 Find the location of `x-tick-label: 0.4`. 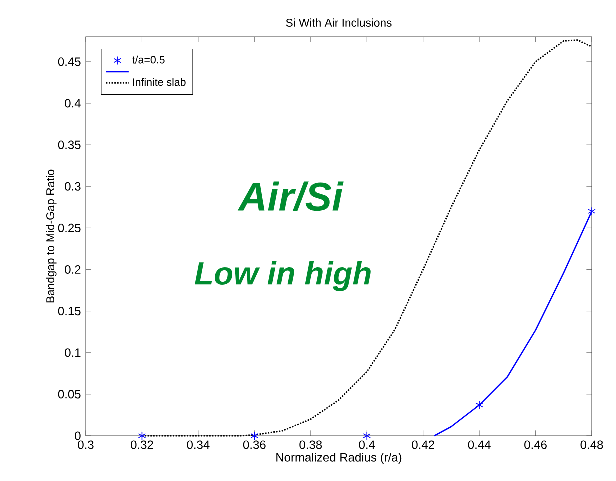

x-tick-label: 0.4 is located at coordinates (367, 445).